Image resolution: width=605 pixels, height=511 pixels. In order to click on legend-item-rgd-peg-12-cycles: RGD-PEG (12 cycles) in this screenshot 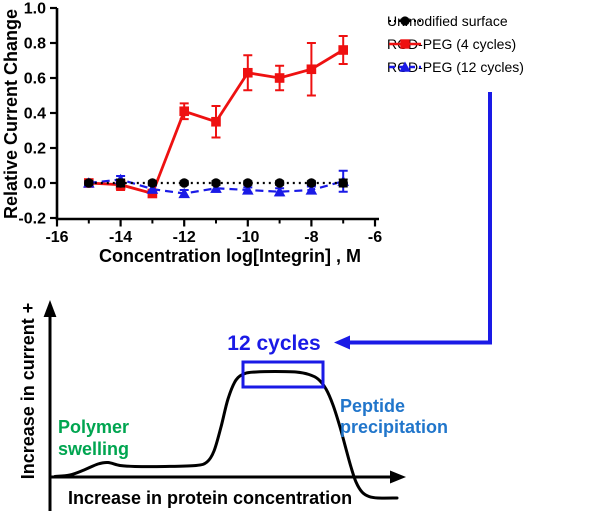, I will do `click(455, 66)`.